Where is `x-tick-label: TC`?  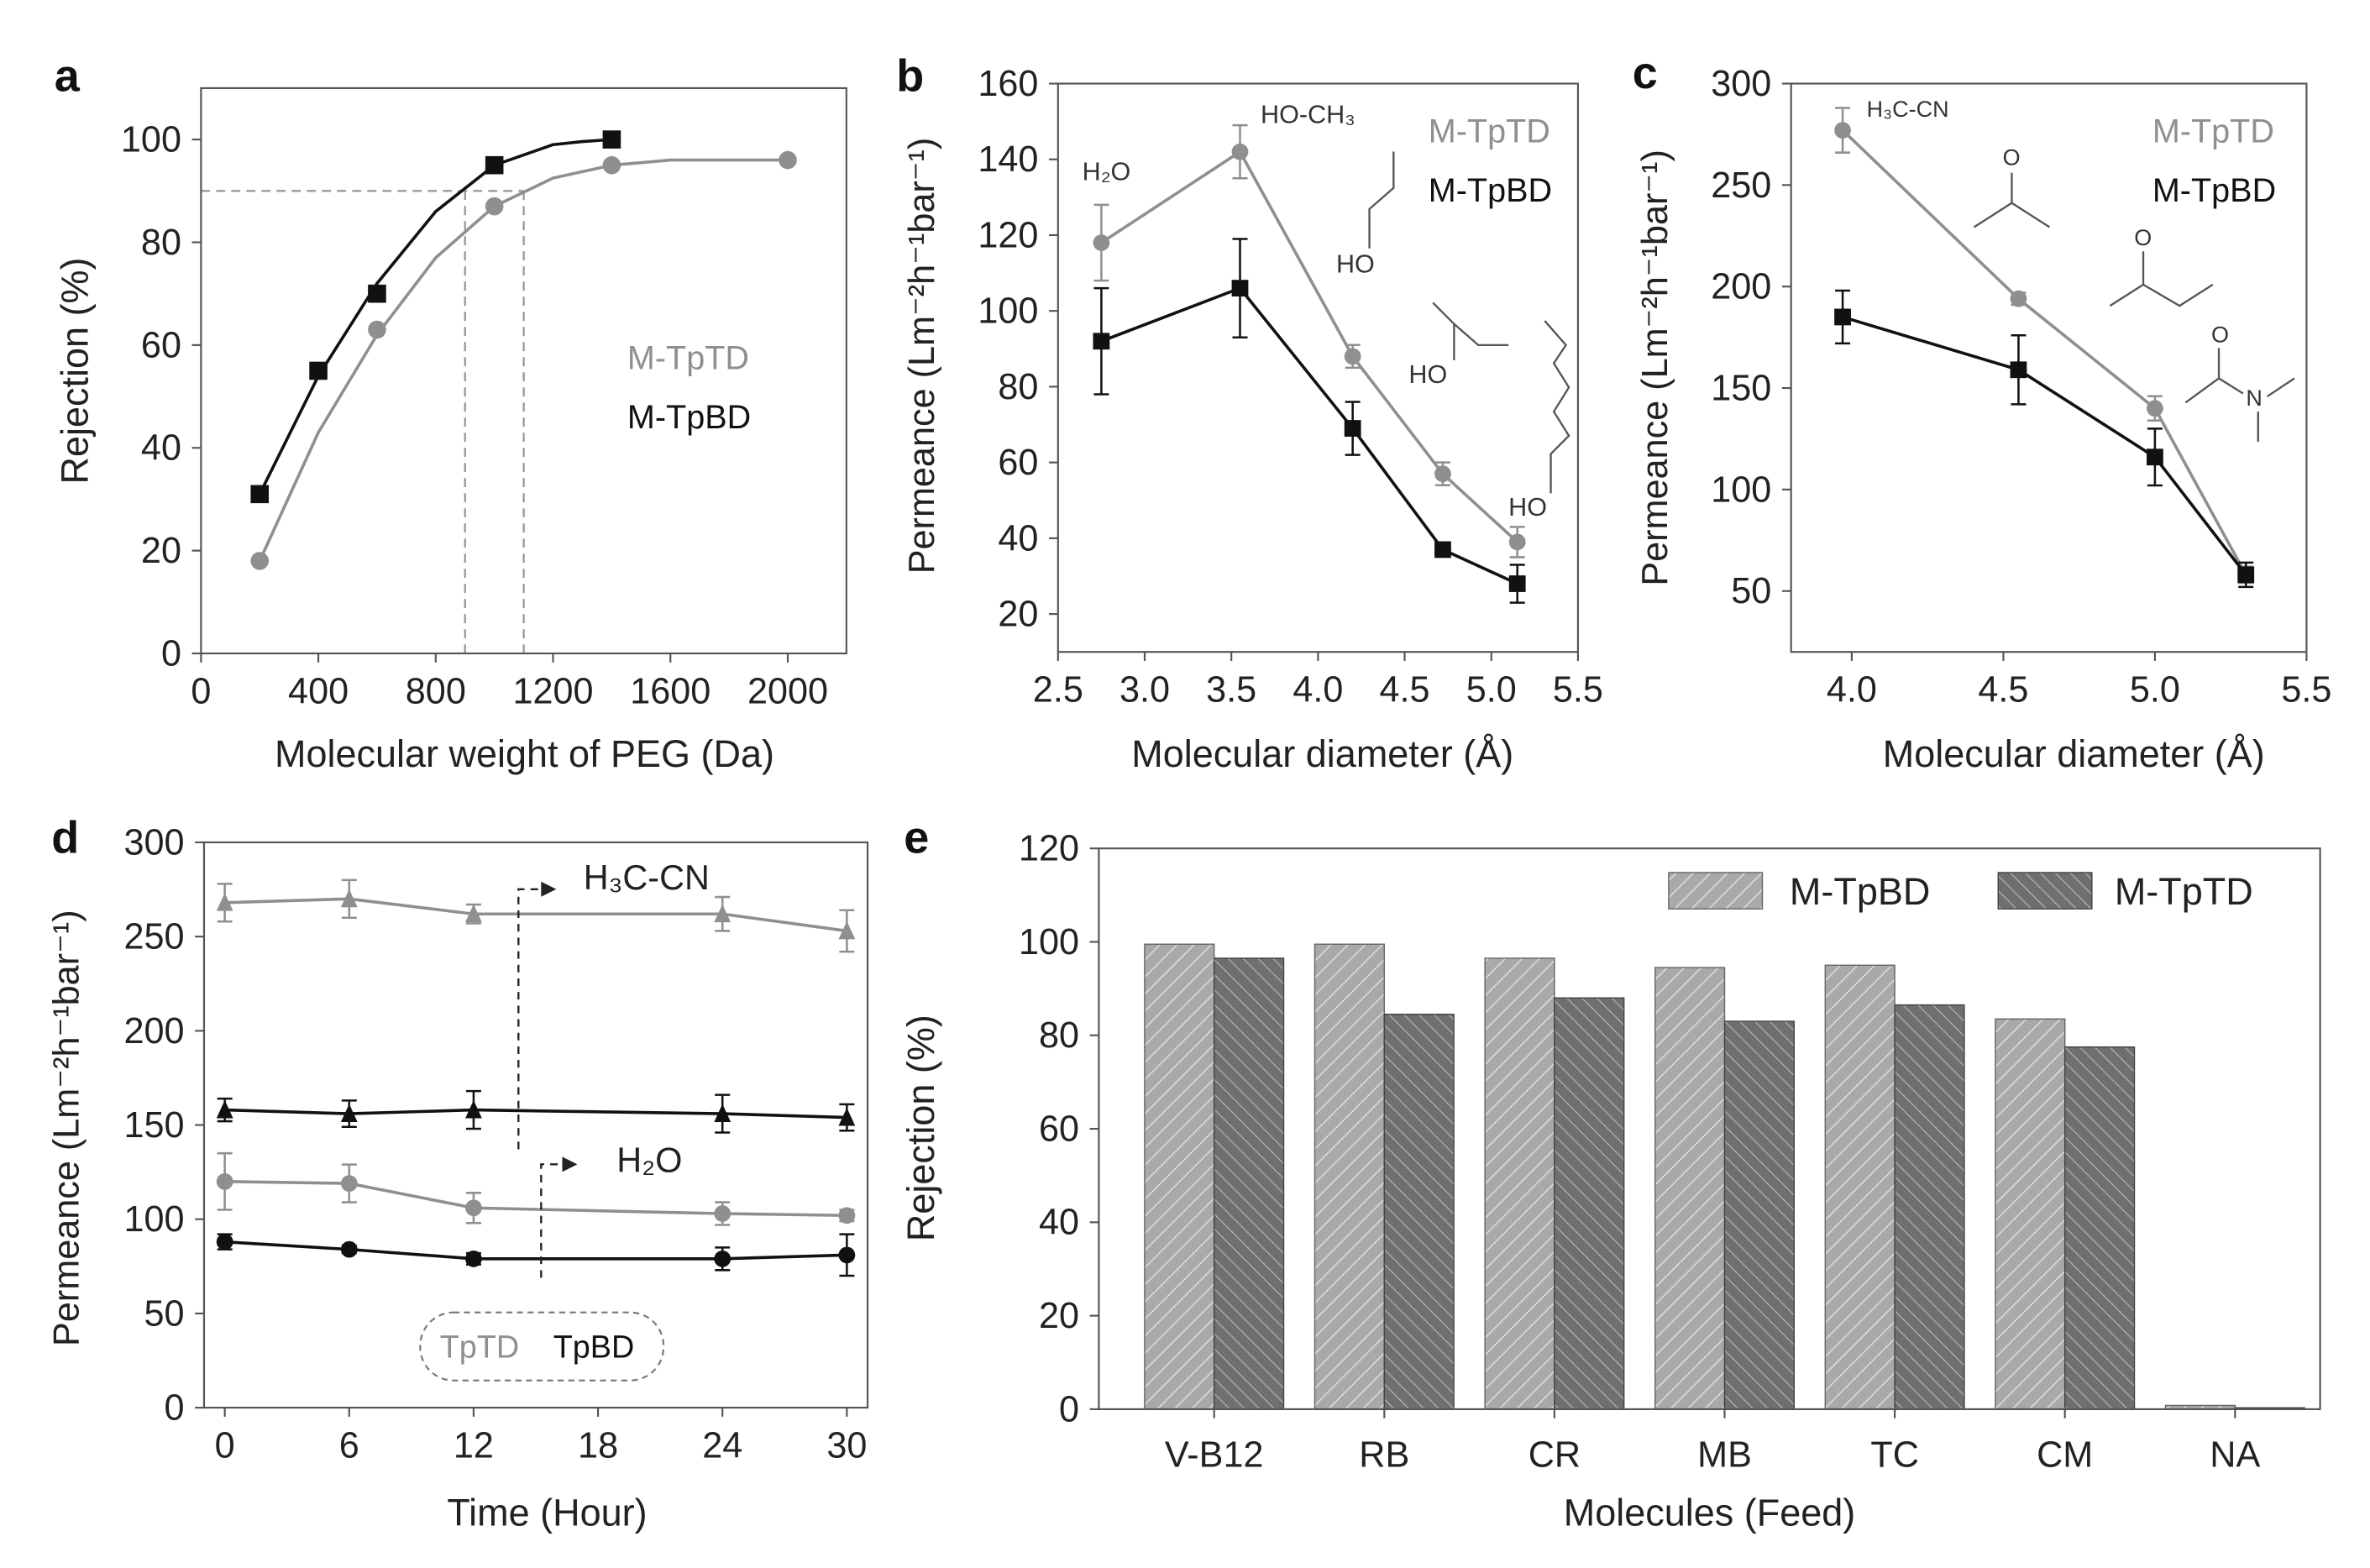 x-tick-label: TC is located at coordinates (1894, 1454).